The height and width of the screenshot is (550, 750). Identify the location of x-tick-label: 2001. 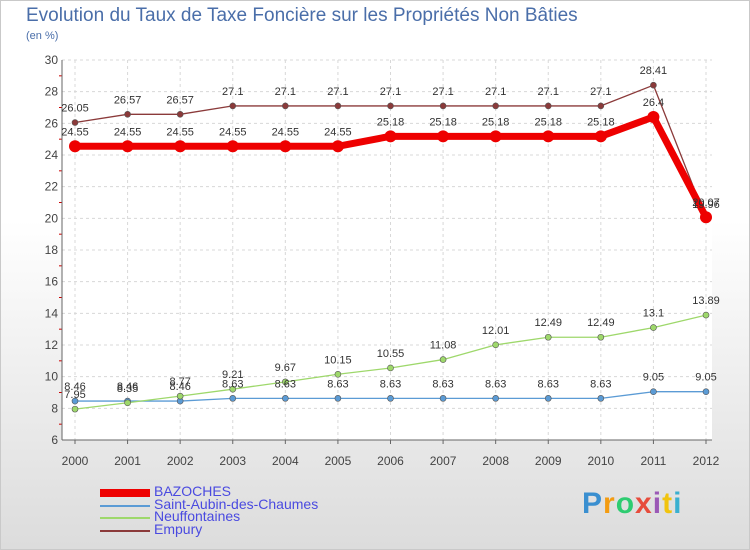
(127, 461).